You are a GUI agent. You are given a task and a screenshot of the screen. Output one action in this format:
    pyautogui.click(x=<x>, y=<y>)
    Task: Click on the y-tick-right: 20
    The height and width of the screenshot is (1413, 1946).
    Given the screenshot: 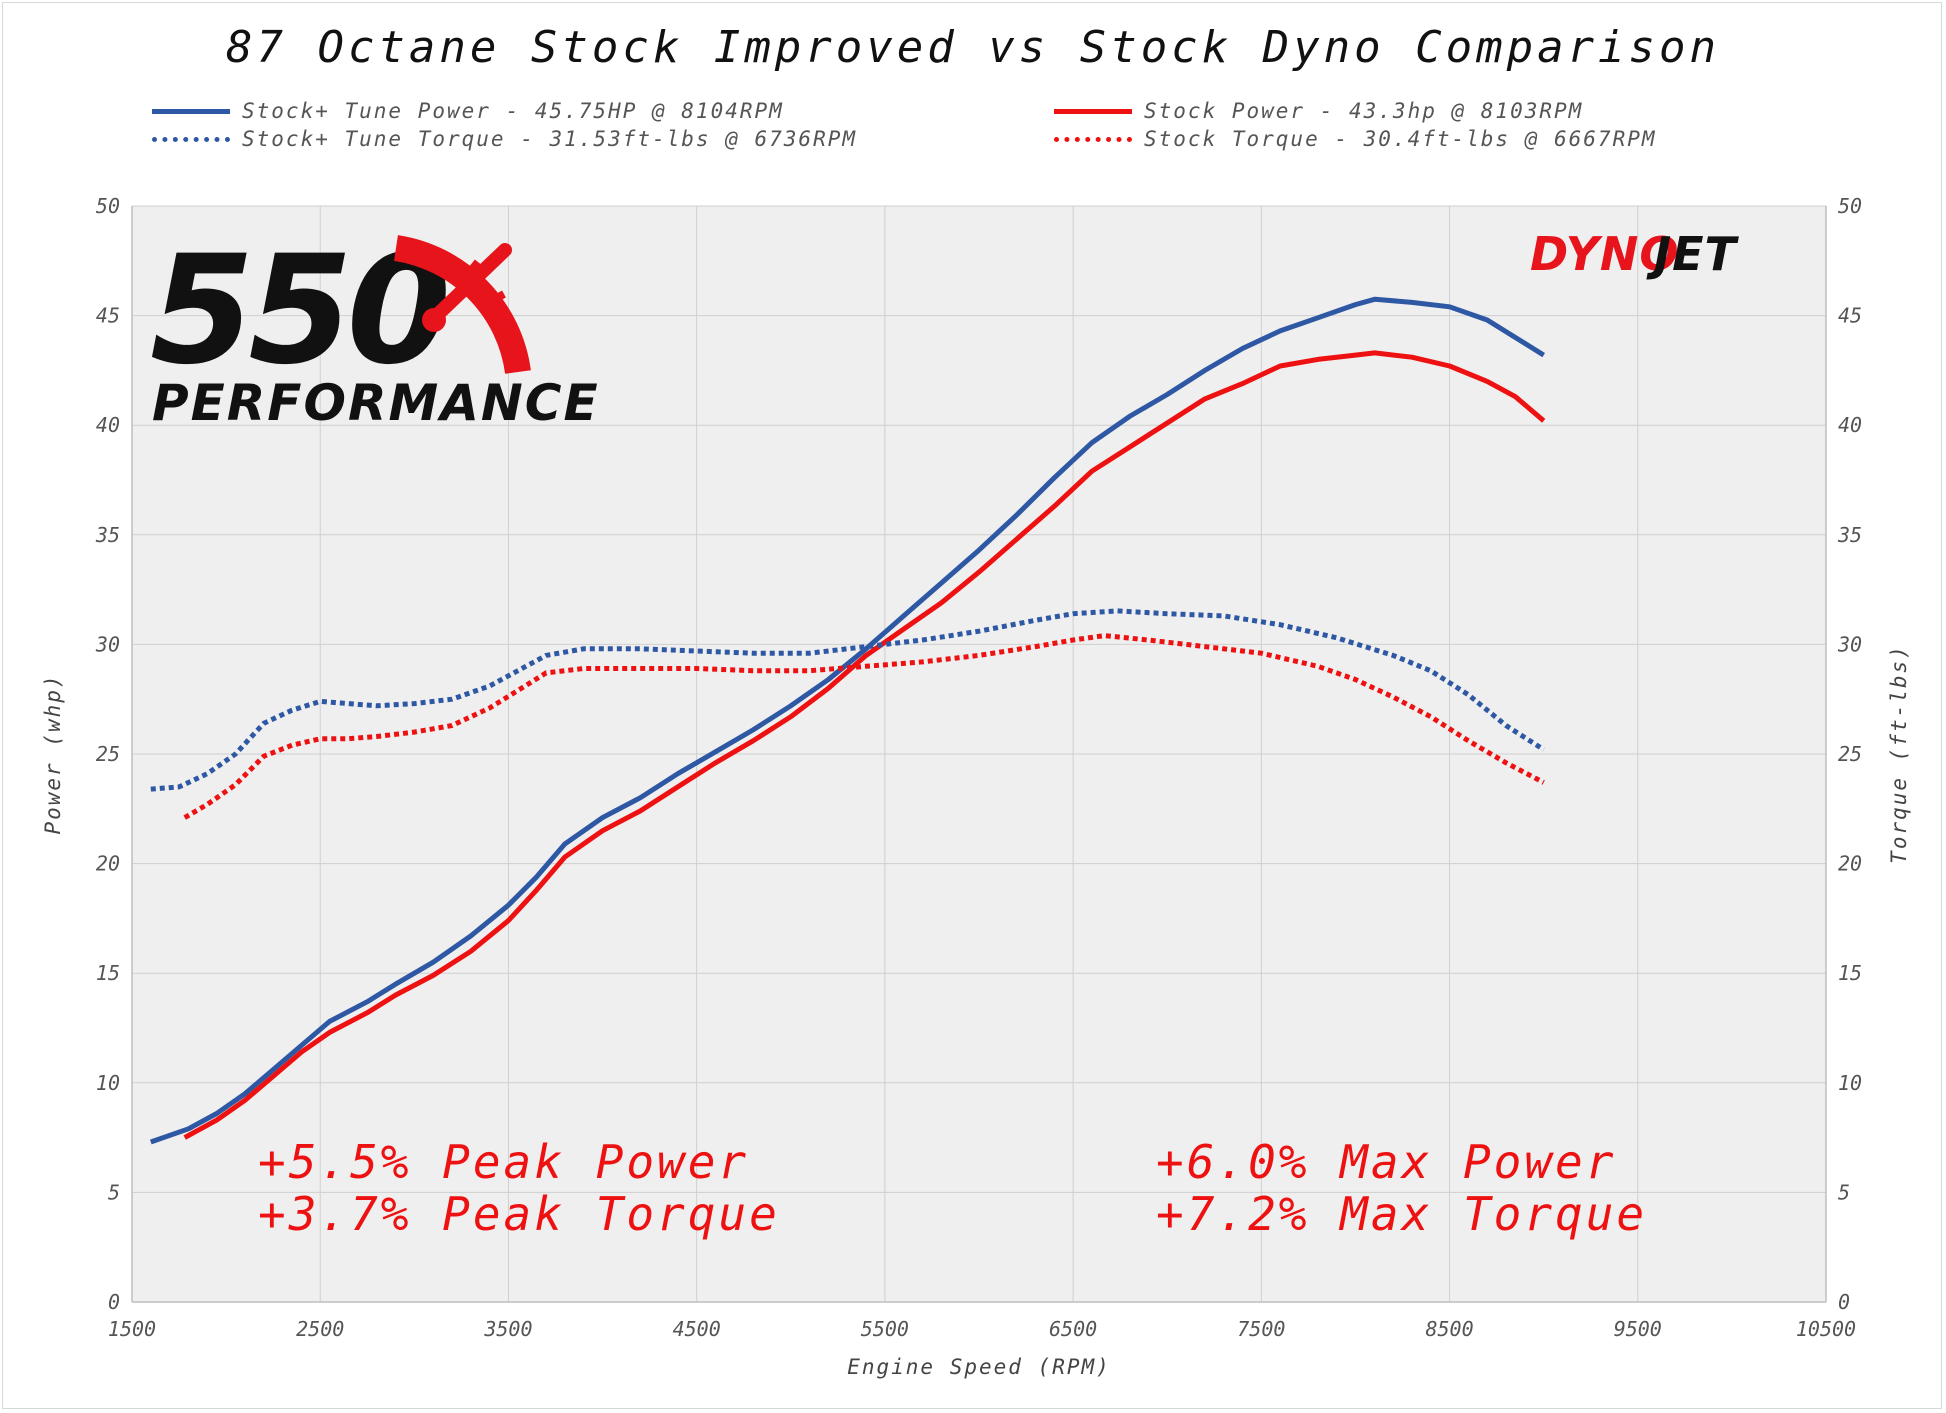 What is the action you would take?
    pyautogui.click(x=1850, y=864)
    